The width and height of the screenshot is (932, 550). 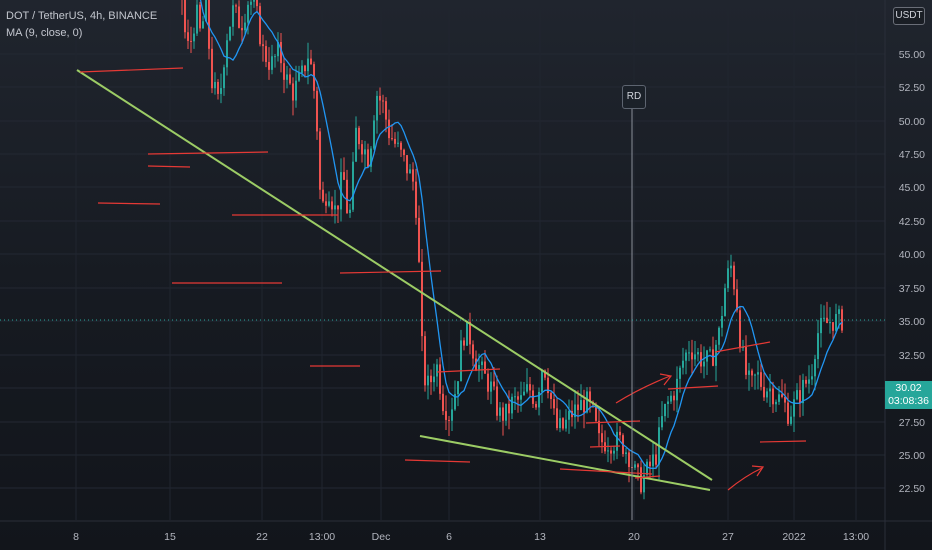 What do you see at coordinates (912, 423) in the screenshot?
I see `price-tick-label: 27.50` at bounding box center [912, 423].